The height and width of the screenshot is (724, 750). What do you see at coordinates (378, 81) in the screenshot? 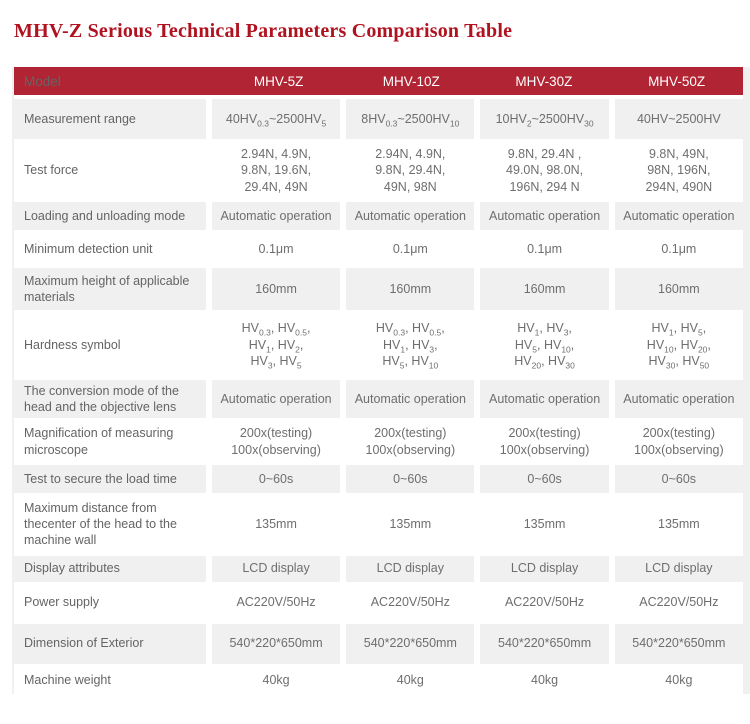
I see `table-header-row: Model MHV-5Z MHV-10Z MHV-30Z MHV-50Z` at bounding box center [378, 81].